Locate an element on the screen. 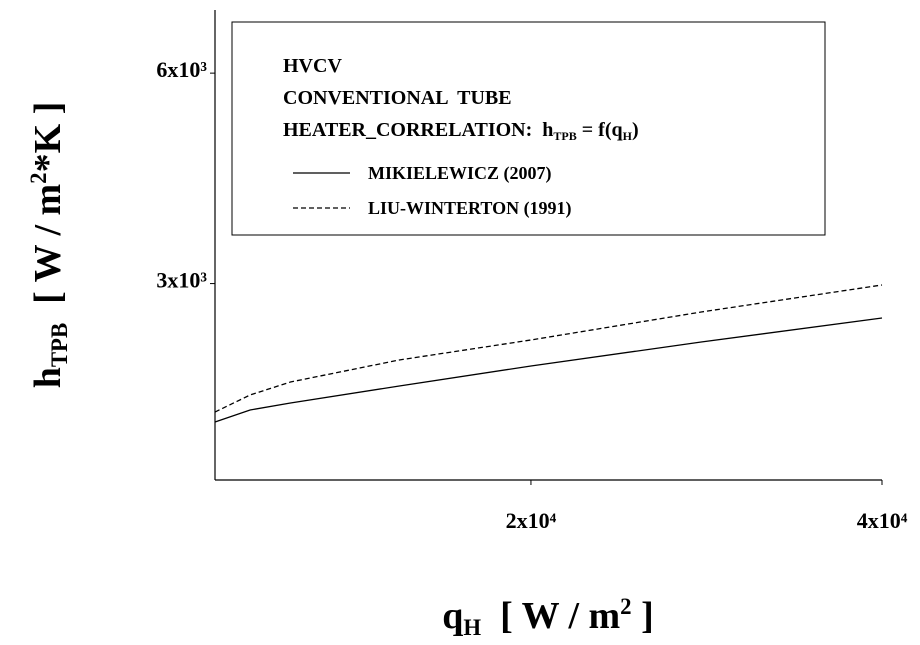  legend-note: HVCV is located at coordinates (312, 66).